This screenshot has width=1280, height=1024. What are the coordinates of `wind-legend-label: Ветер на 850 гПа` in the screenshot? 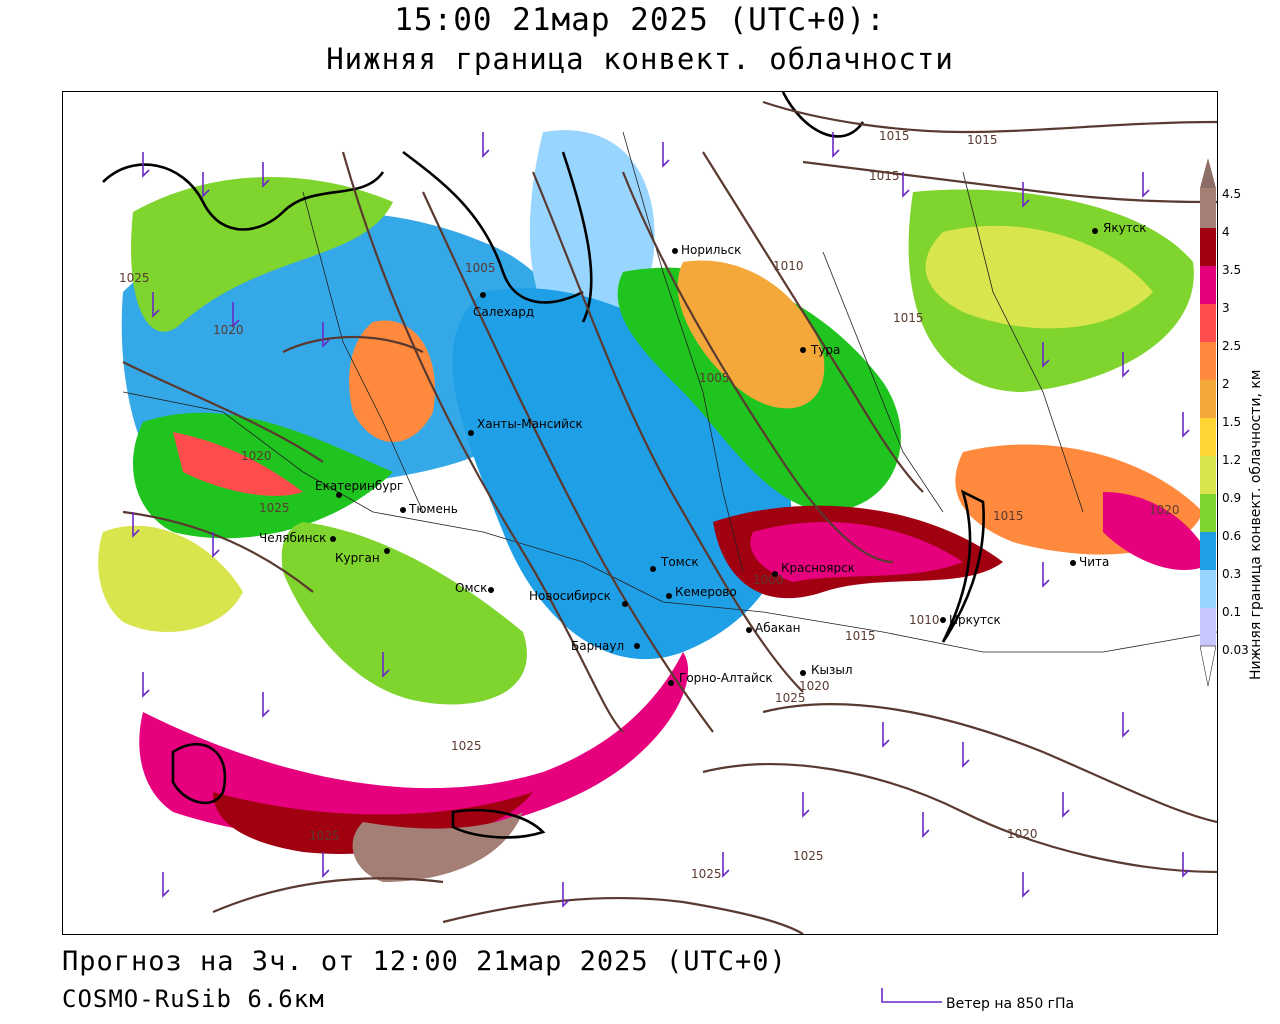 It's located at (1010, 1004).